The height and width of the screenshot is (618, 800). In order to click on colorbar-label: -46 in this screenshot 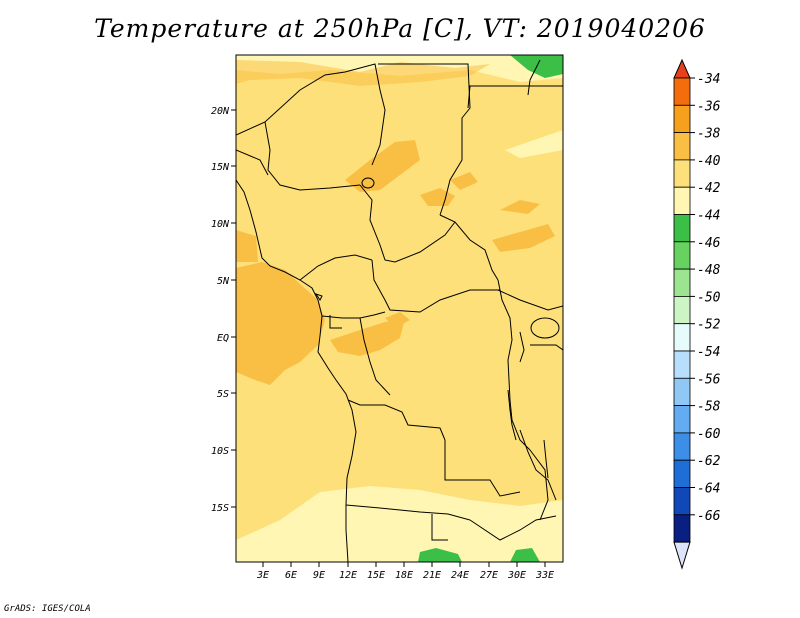, I will do `click(709, 243)`.